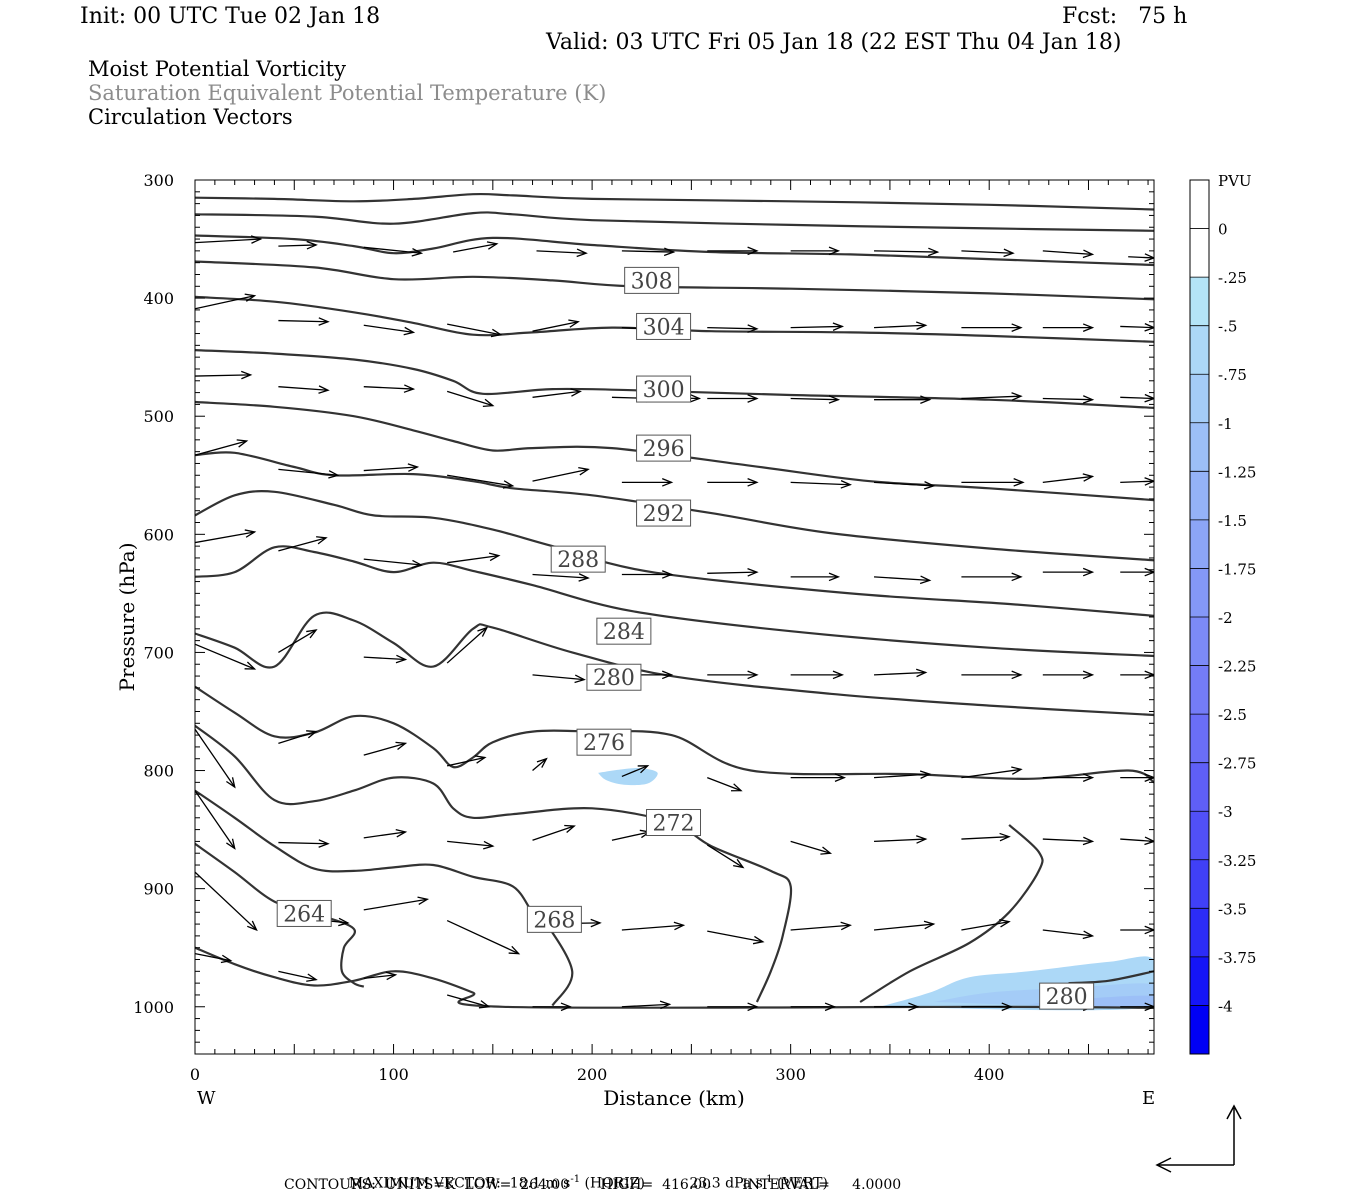 The image size is (1350, 1200). I want to click on contour-value: 296, so click(664, 449).